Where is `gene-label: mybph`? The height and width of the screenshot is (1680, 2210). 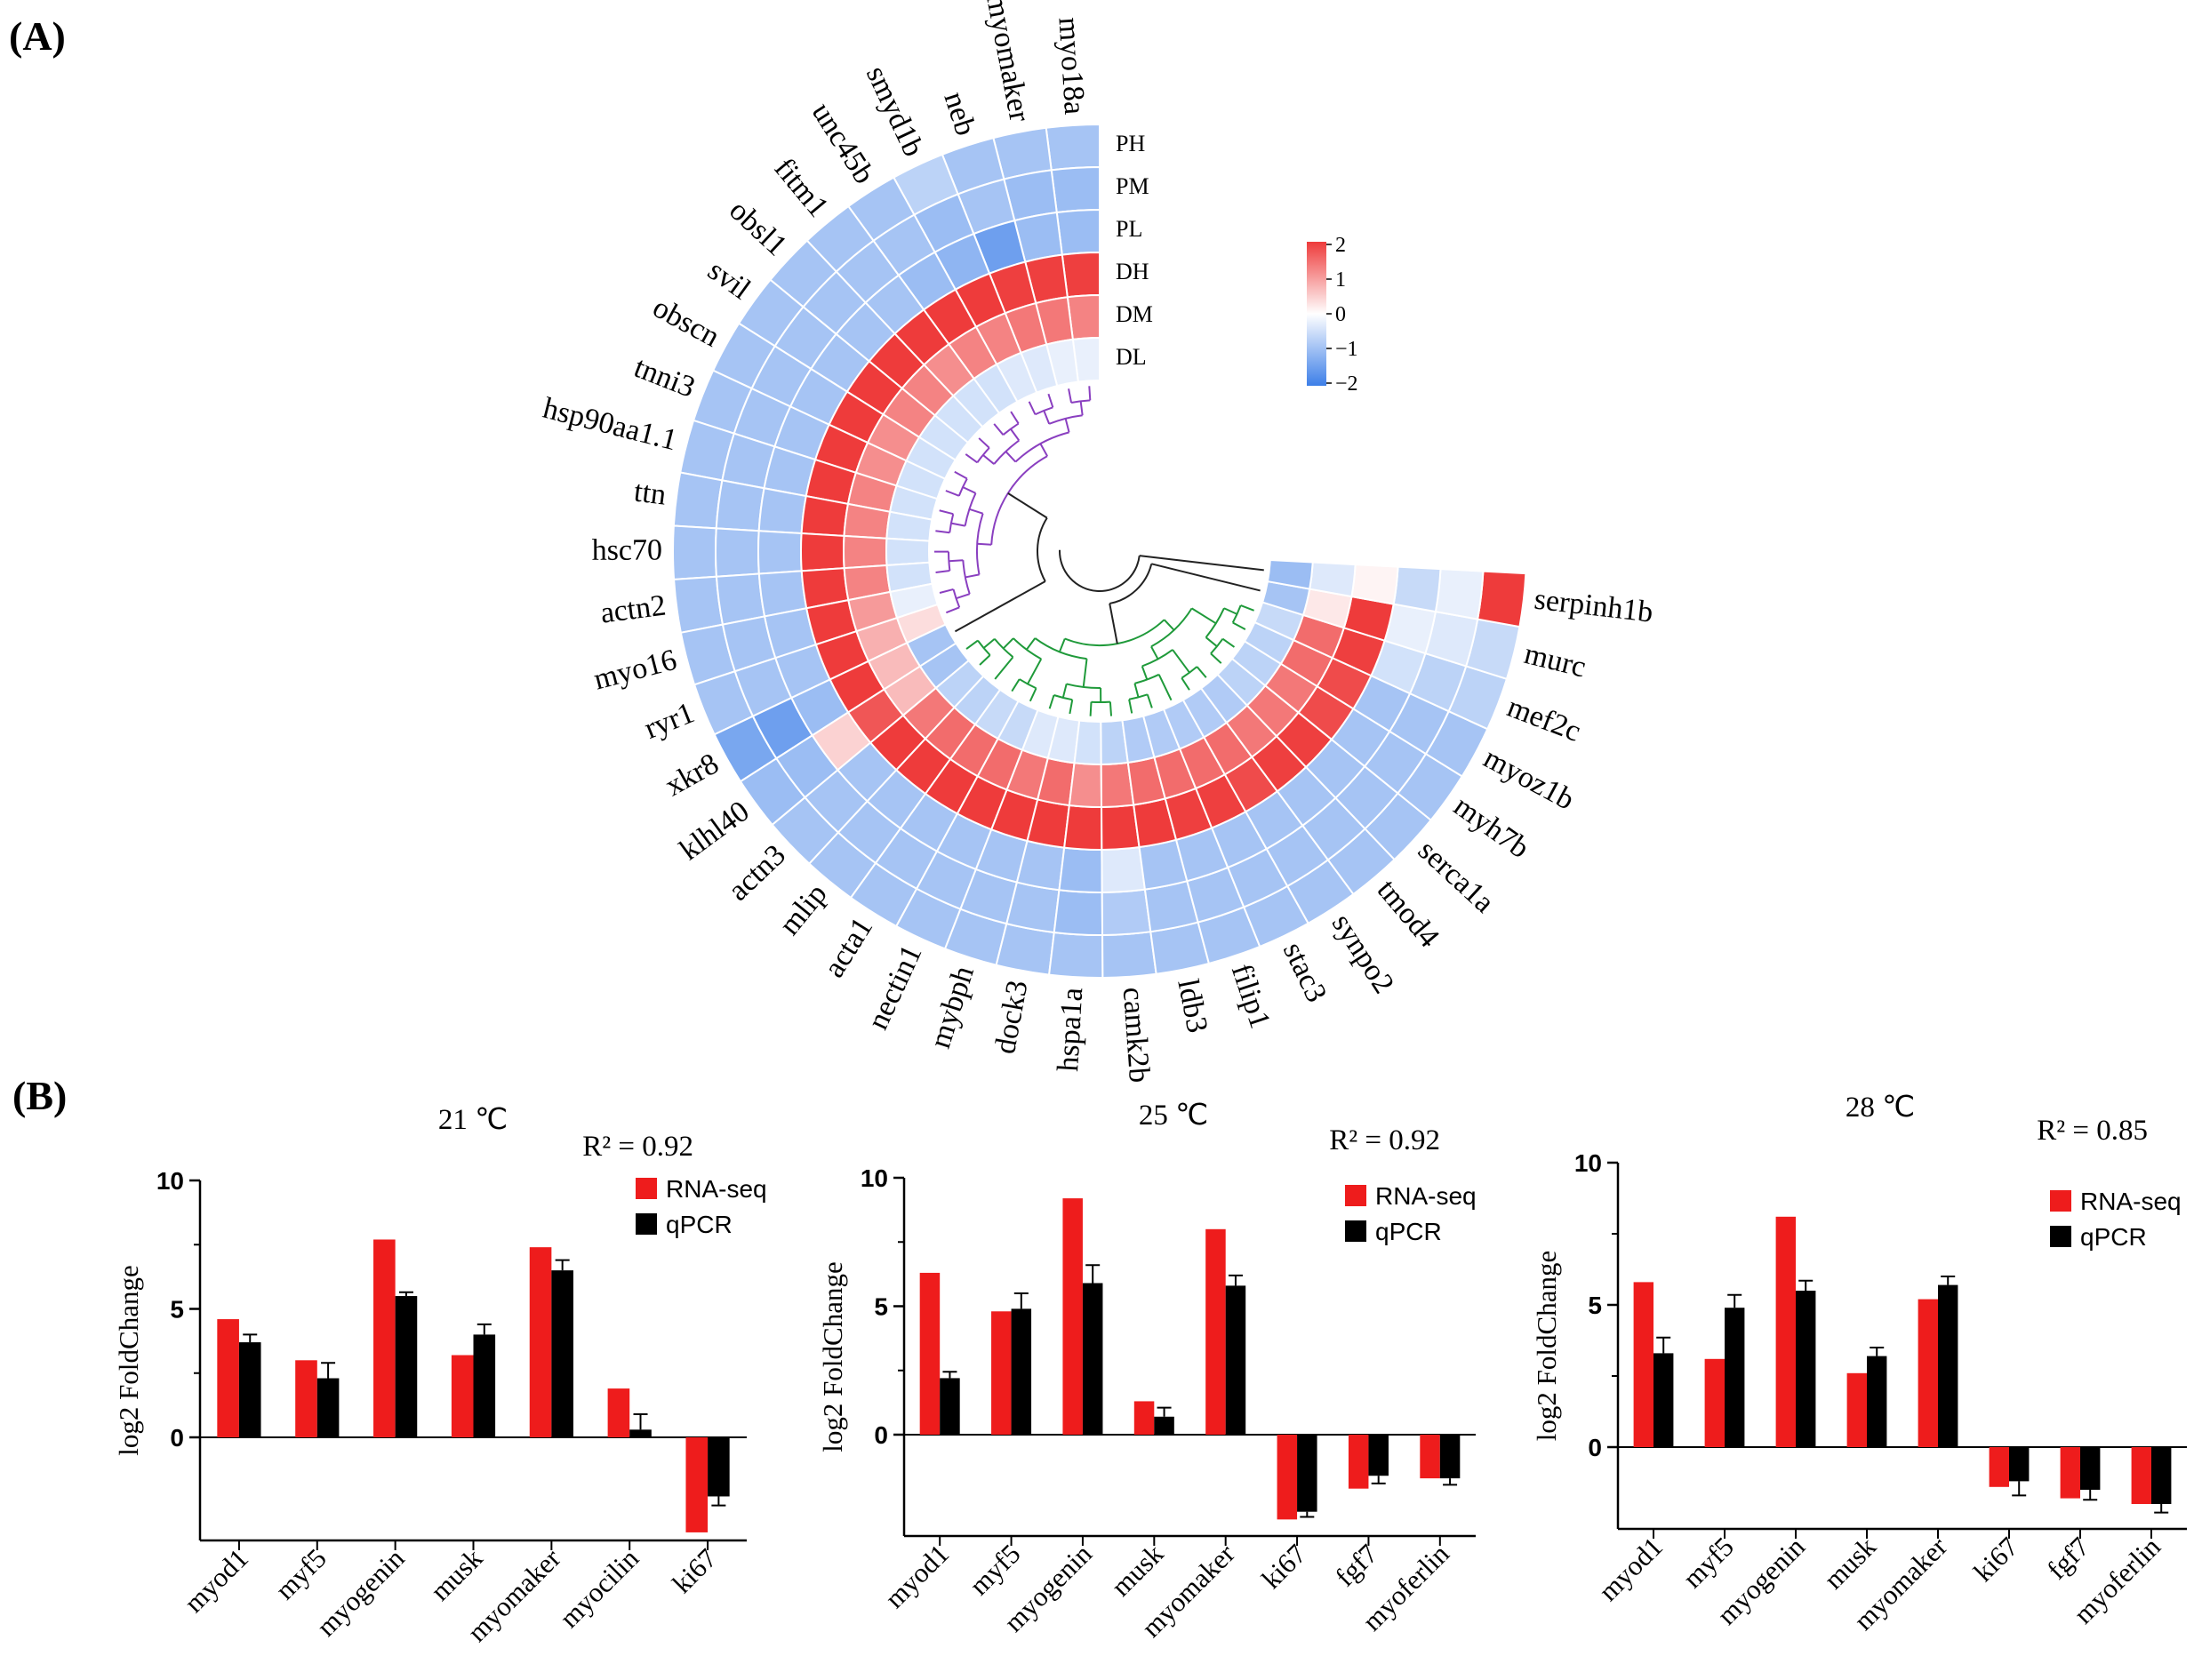 gene-label: mybph is located at coordinates (952, 1007).